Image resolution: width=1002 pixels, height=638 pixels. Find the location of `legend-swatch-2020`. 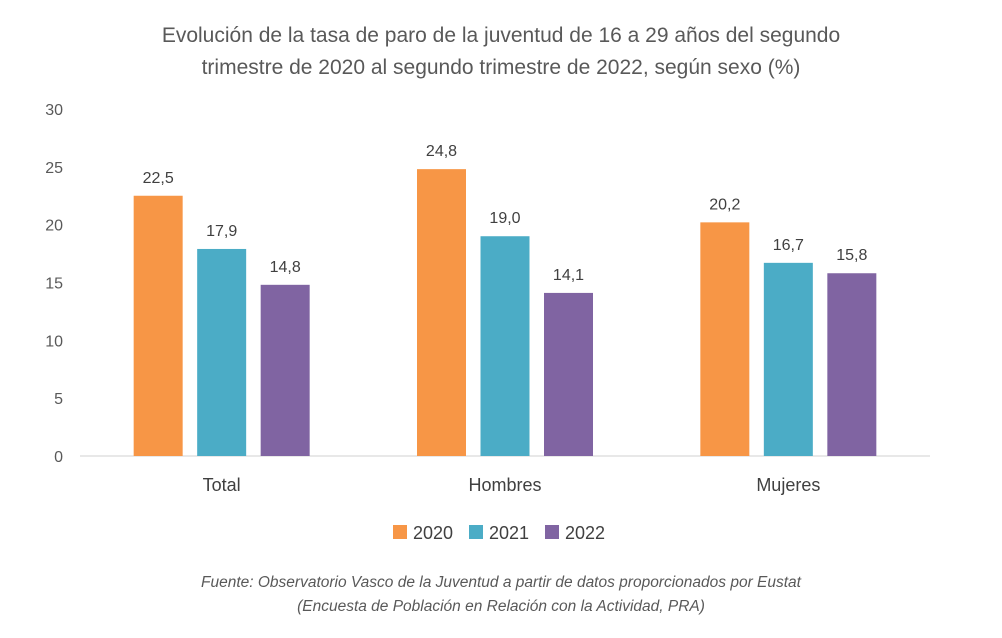

legend-swatch-2020 is located at coordinates (400, 532).